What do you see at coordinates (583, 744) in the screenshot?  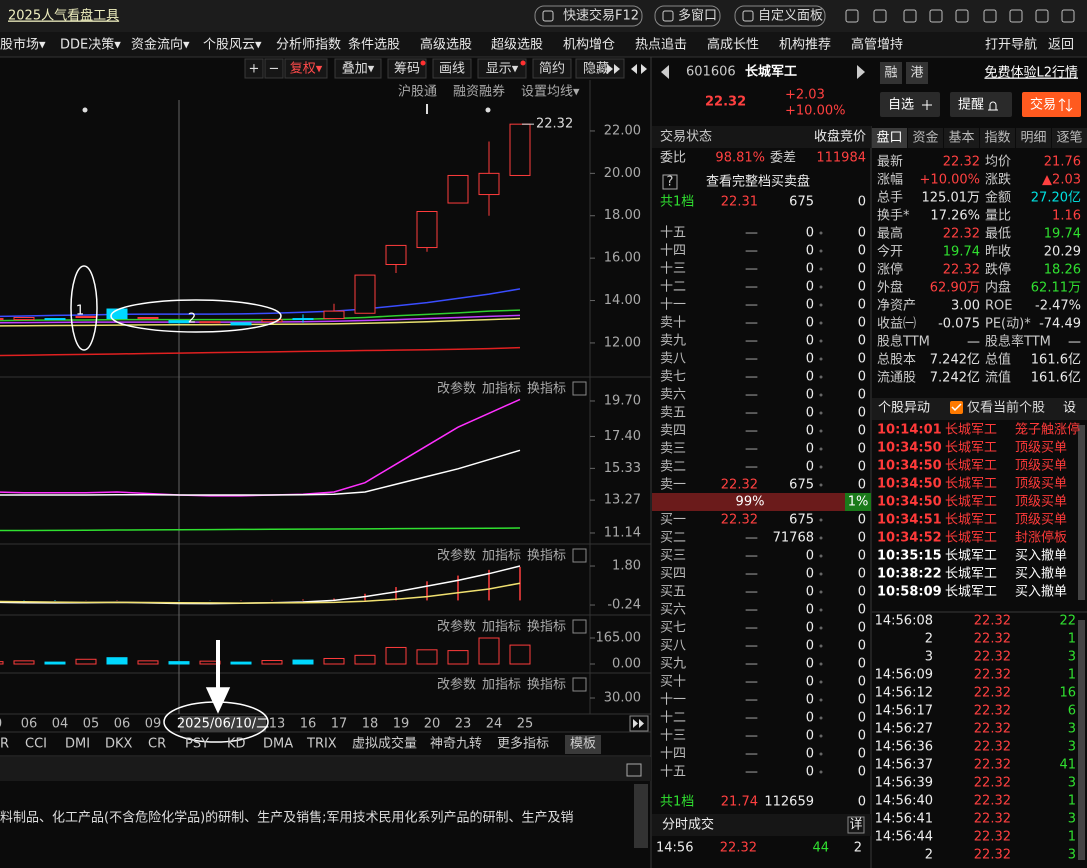 I see `indicator-tab: 模板` at bounding box center [583, 744].